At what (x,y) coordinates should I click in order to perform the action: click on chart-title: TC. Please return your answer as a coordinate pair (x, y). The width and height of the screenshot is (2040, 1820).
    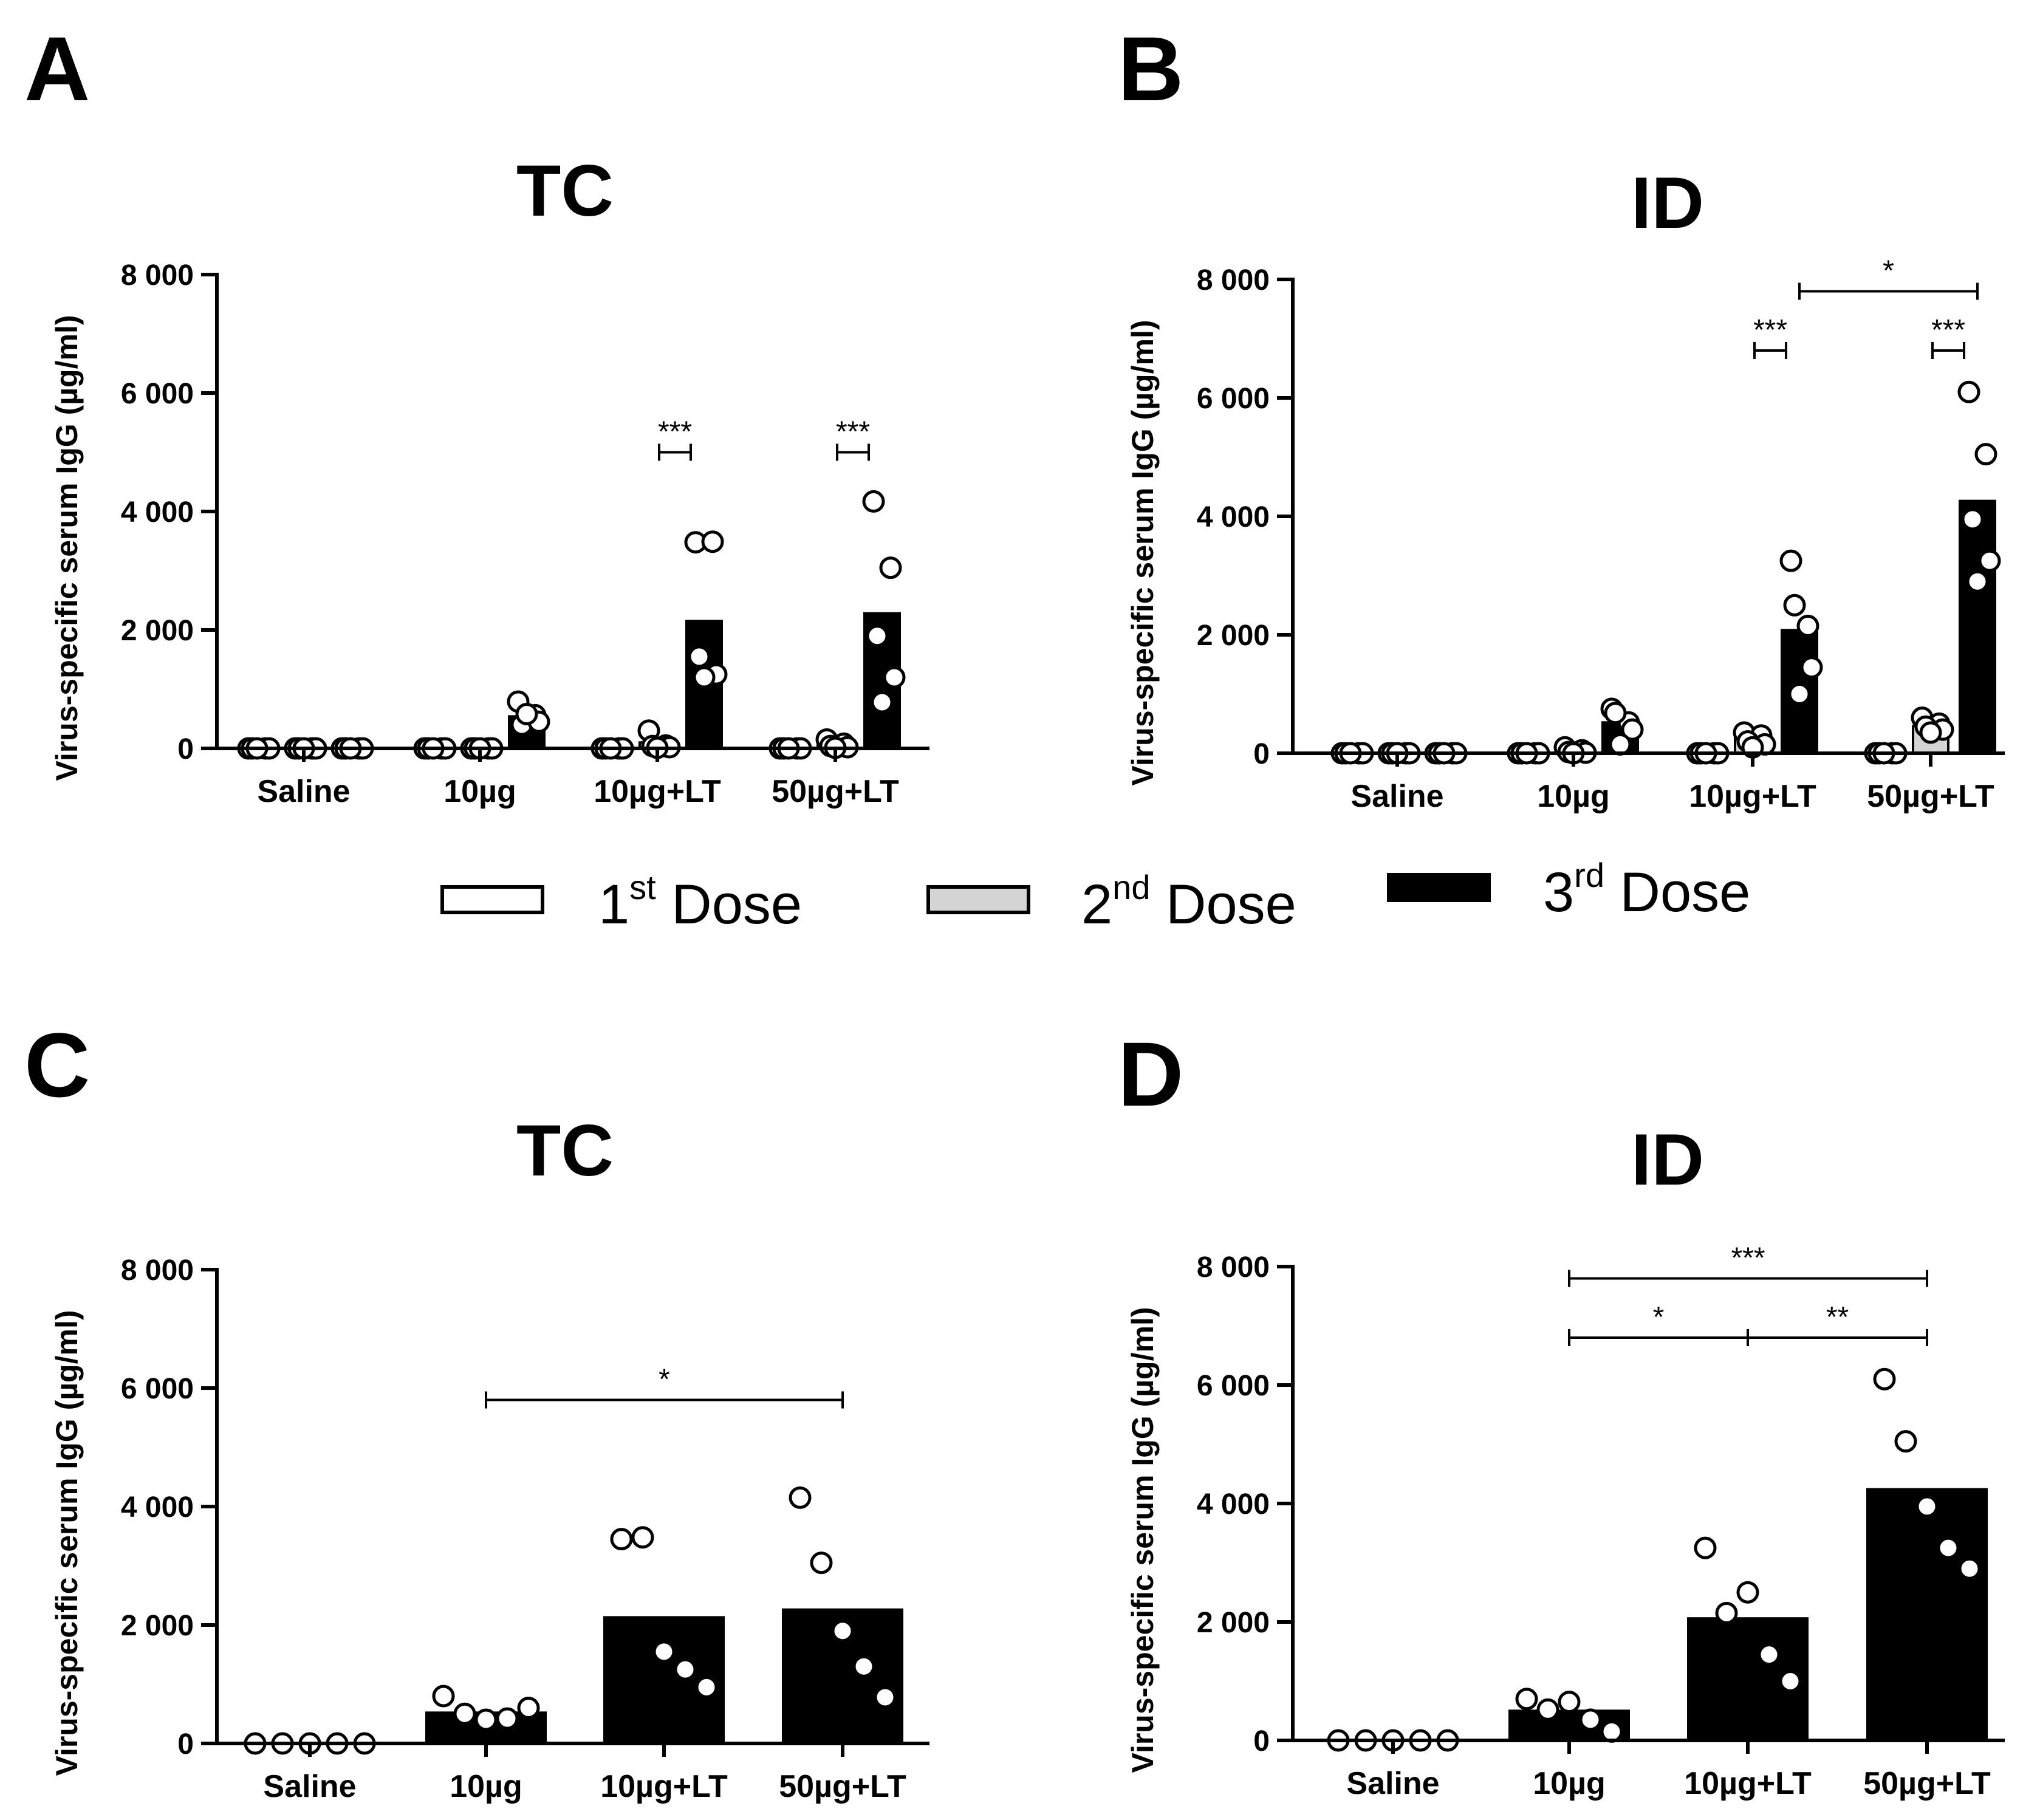
    Looking at the image, I should click on (565, 1150).